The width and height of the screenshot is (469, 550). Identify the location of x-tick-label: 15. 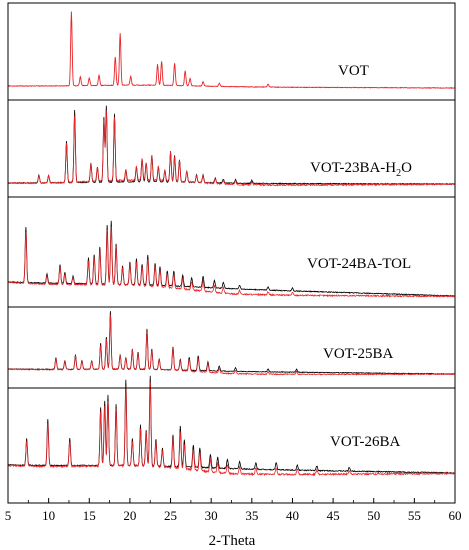
(89, 515).